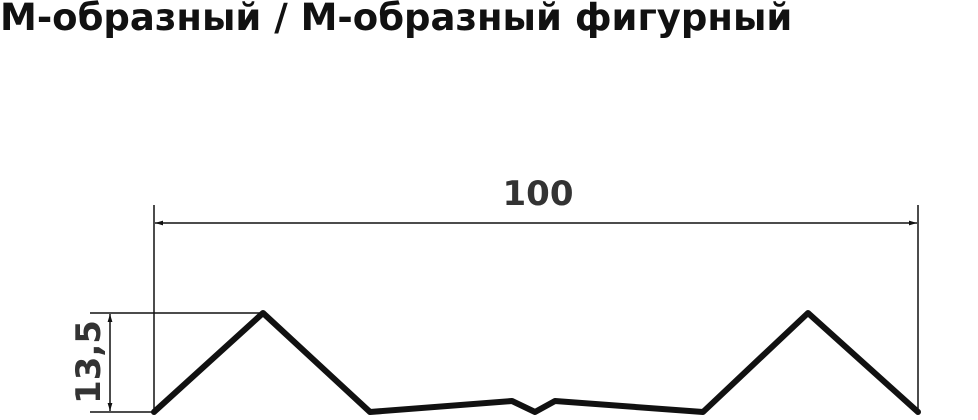 The width and height of the screenshot is (978, 420). What do you see at coordinates (89, 362) in the screenshot?
I see `height-label: 13,5` at bounding box center [89, 362].